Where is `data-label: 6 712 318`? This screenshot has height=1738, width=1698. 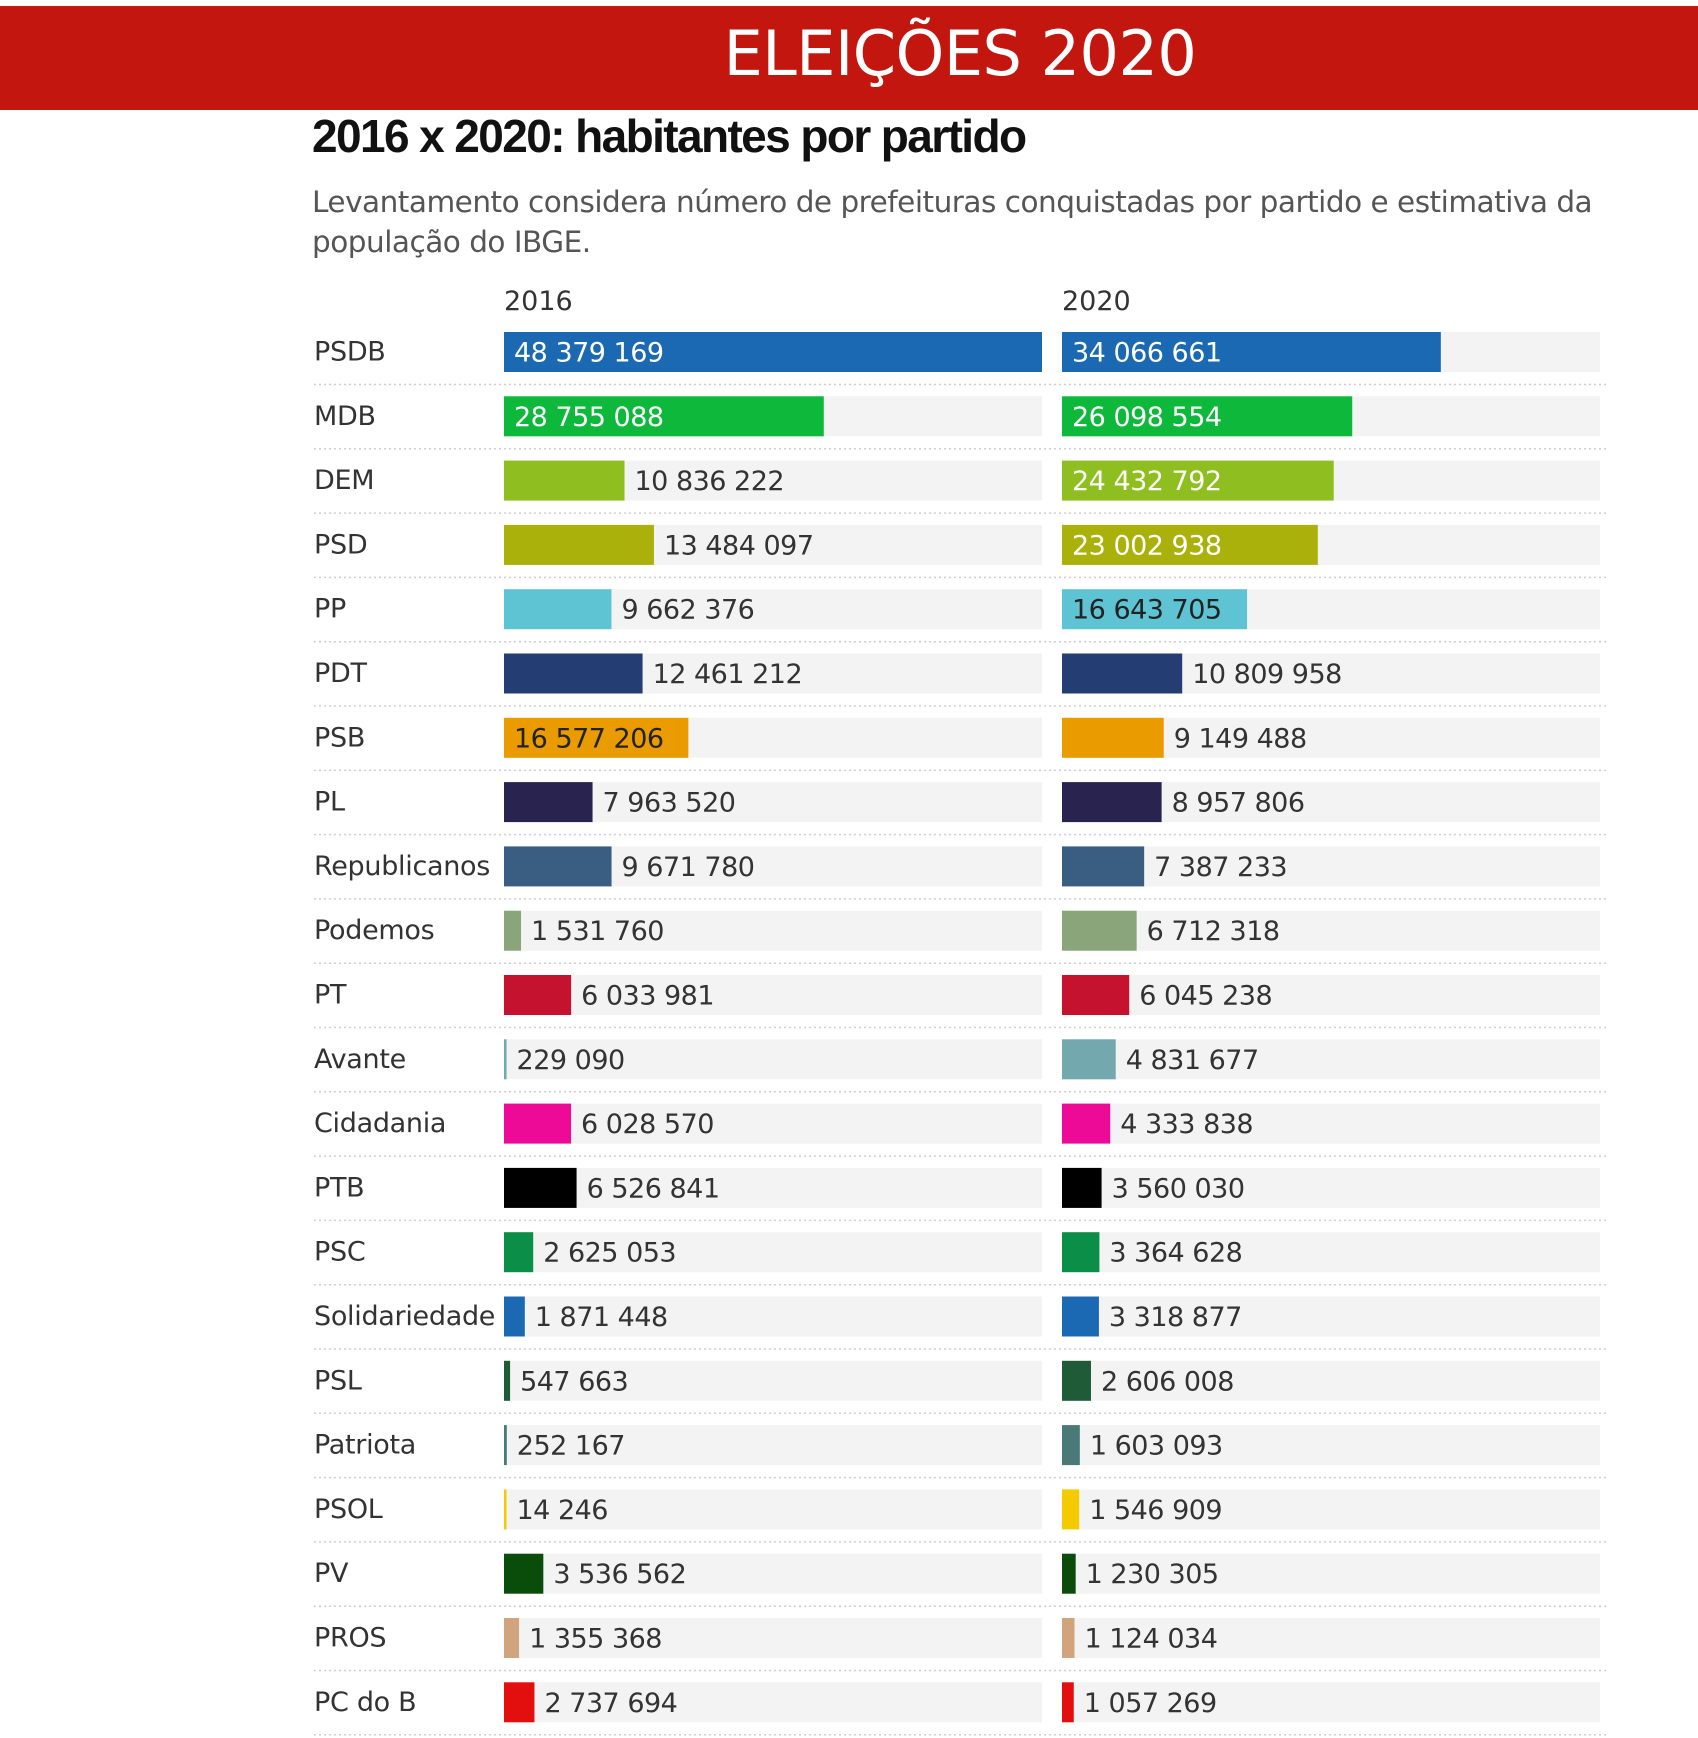 data-label: 6 712 318 is located at coordinates (1213, 931).